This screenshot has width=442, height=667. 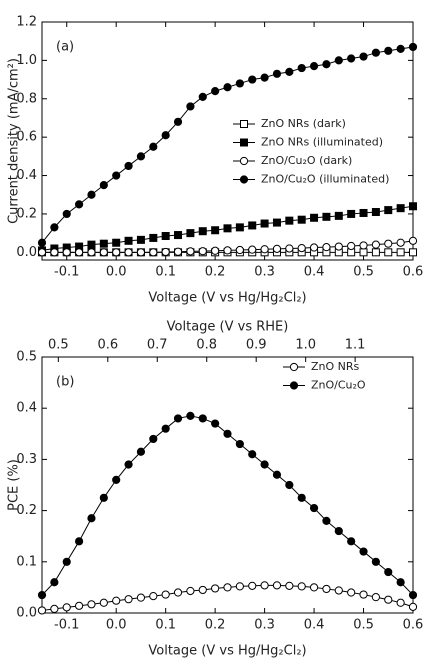 What do you see at coordinates (157, 345) in the screenshot?
I see `x2-tick-label: 0.7` at bounding box center [157, 345].